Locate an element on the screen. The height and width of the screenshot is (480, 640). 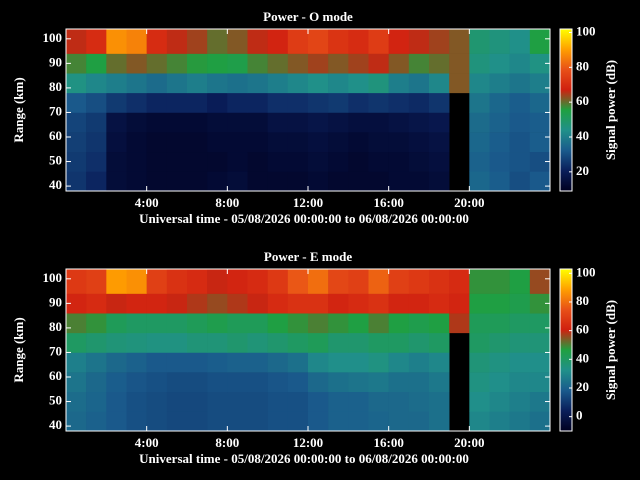
colorbar is located at coordinates (566, 350).